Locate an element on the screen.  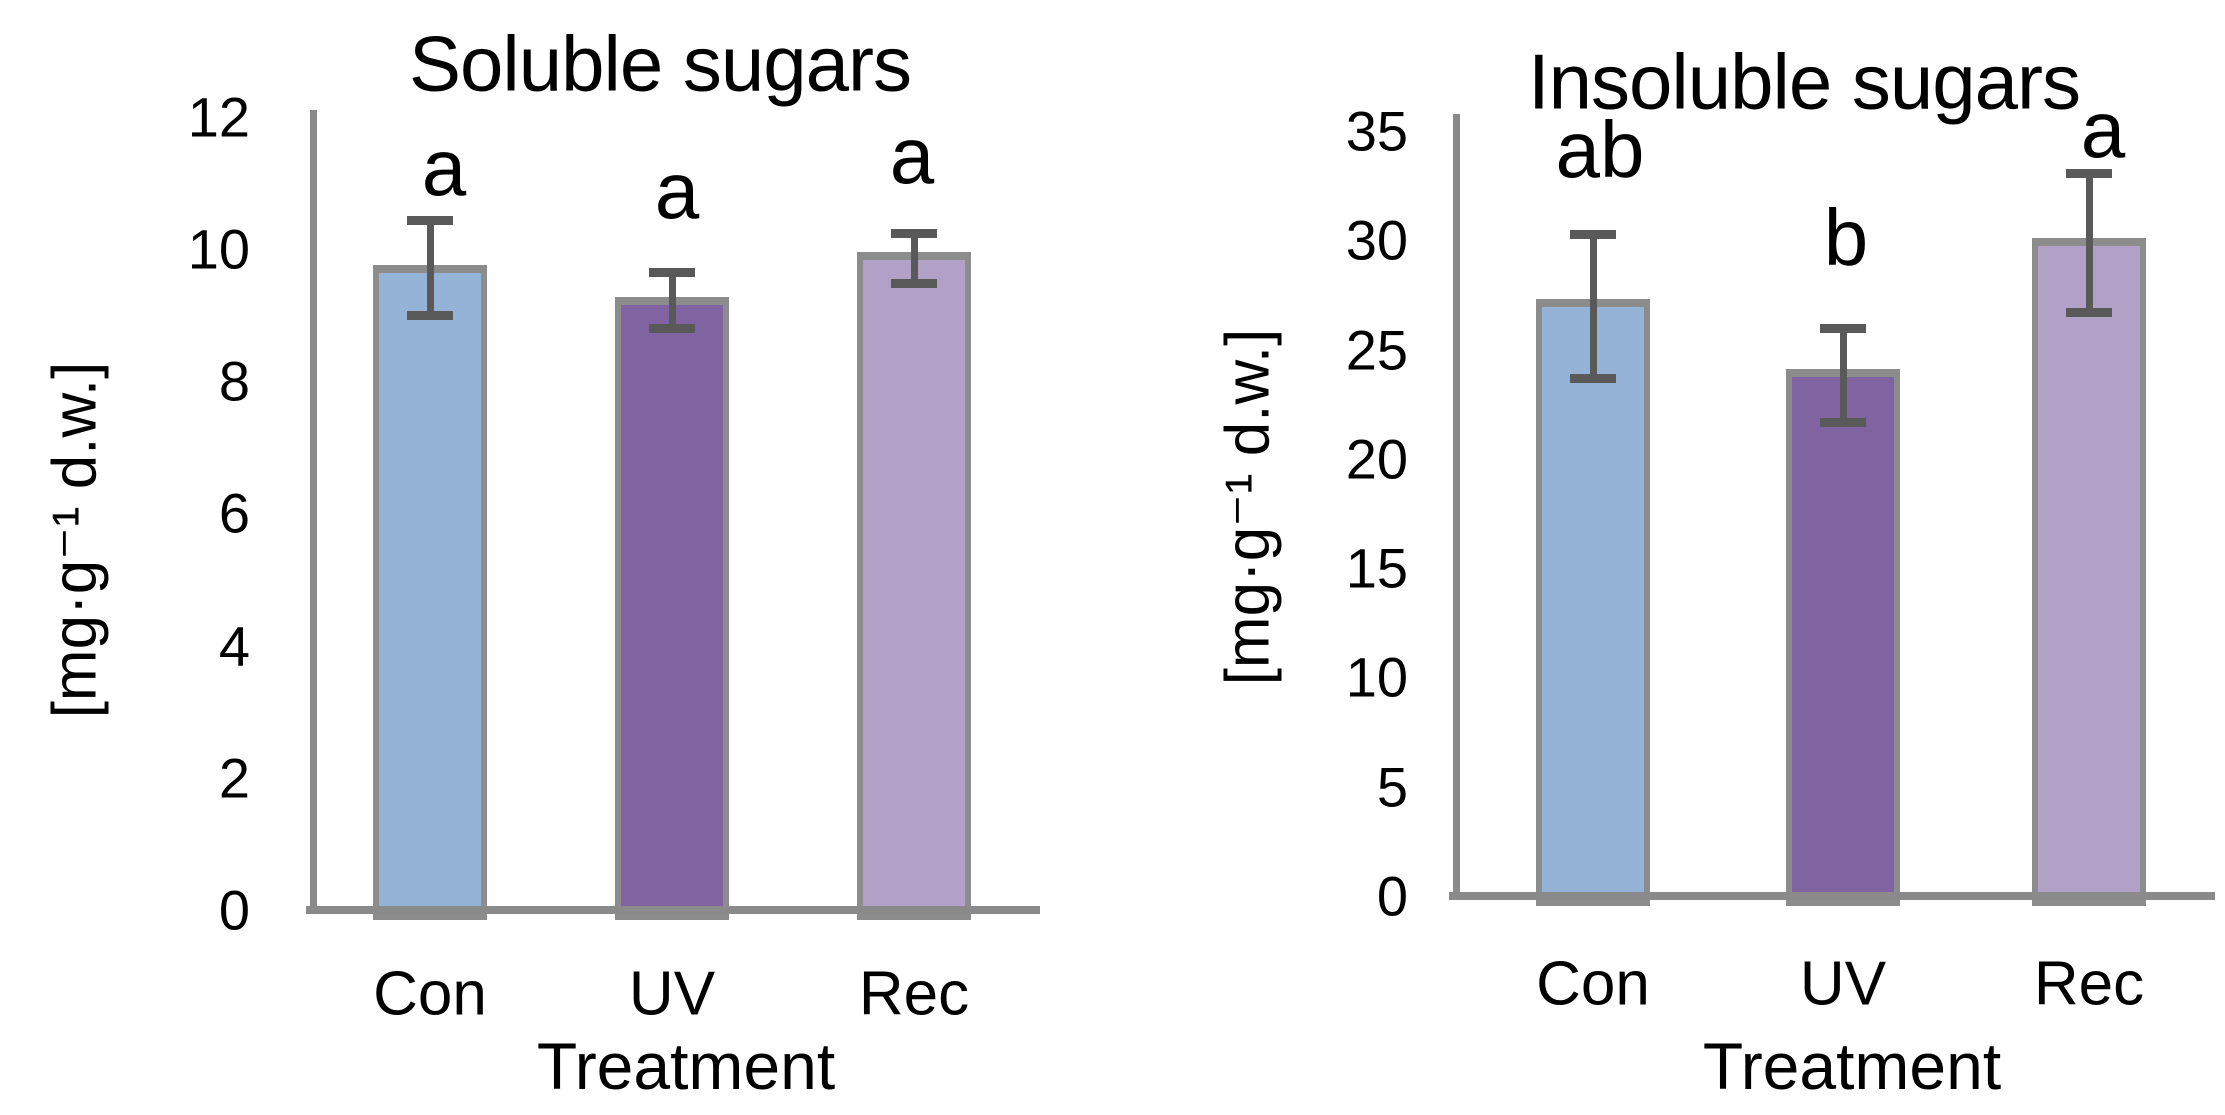
y-tick-label: 12 is located at coordinates (218, 117).